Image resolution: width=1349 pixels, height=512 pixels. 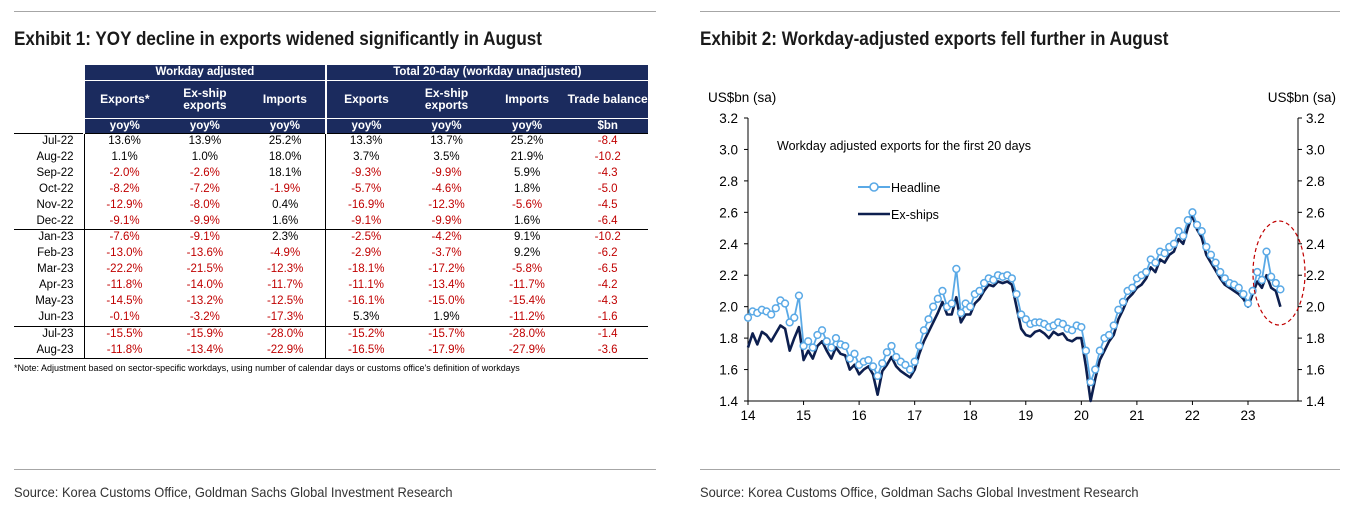 I want to click on table-cell: -0.1%, so click(x=124, y=318).